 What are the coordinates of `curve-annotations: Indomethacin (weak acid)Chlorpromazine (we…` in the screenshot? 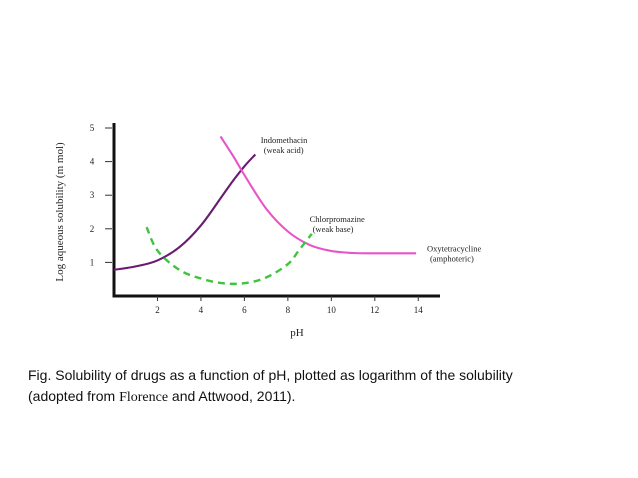 It's located at (371, 199).